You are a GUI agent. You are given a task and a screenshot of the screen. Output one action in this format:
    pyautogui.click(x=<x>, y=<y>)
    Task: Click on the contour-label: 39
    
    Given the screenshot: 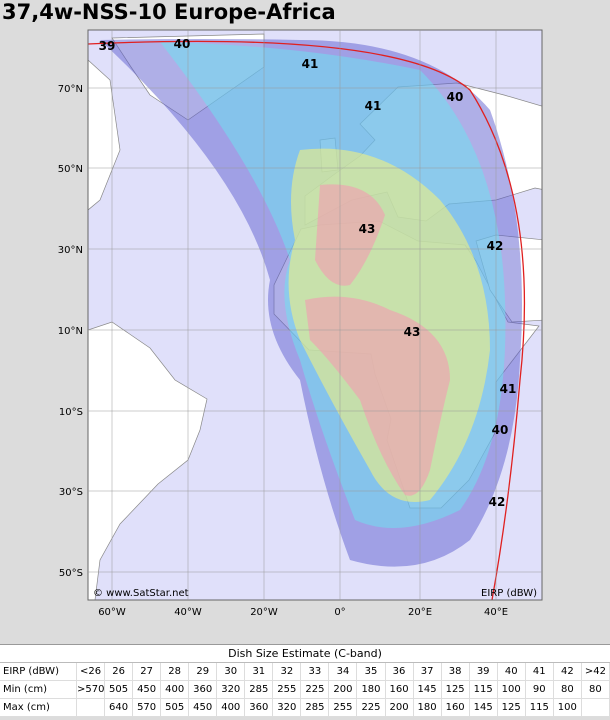 What is the action you would take?
    pyautogui.click(x=107, y=46)
    